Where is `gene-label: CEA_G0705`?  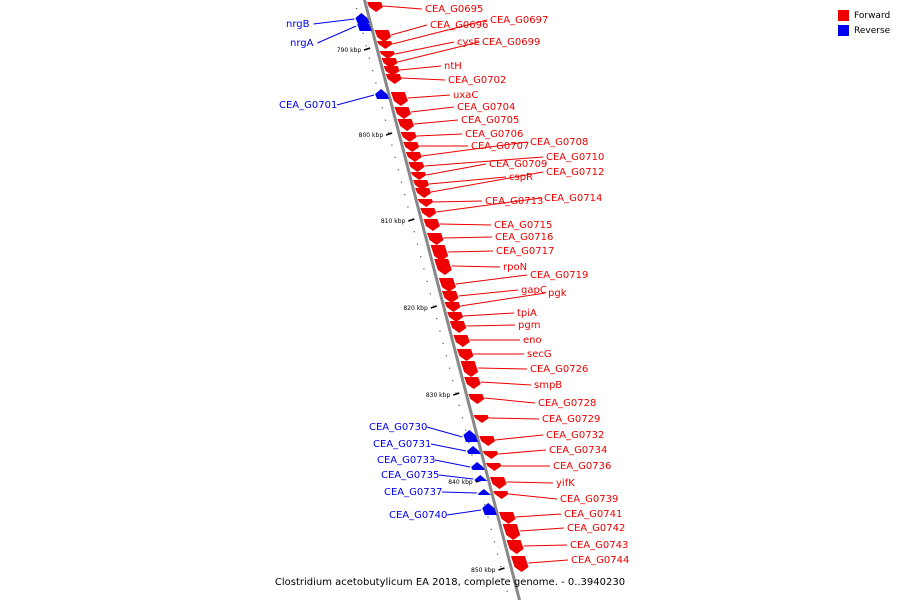 gene-label: CEA_G0705 is located at coordinates (490, 120).